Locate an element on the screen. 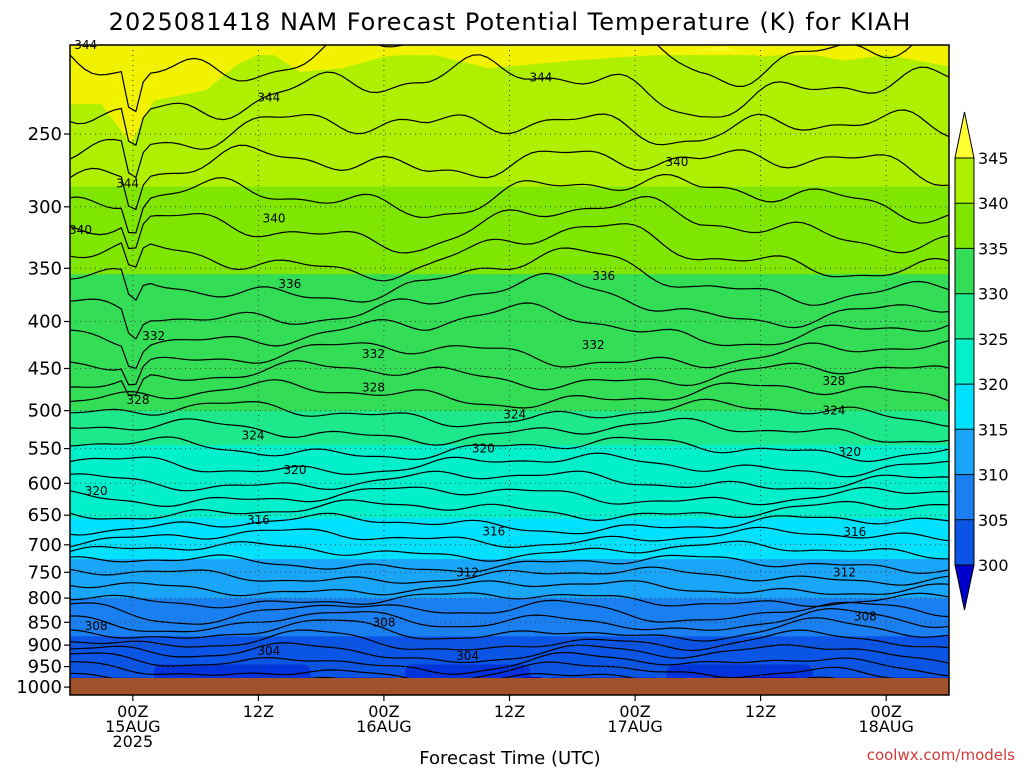 The width and height of the screenshot is (1024, 768). x-tick-label: 2025 is located at coordinates (132, 741).